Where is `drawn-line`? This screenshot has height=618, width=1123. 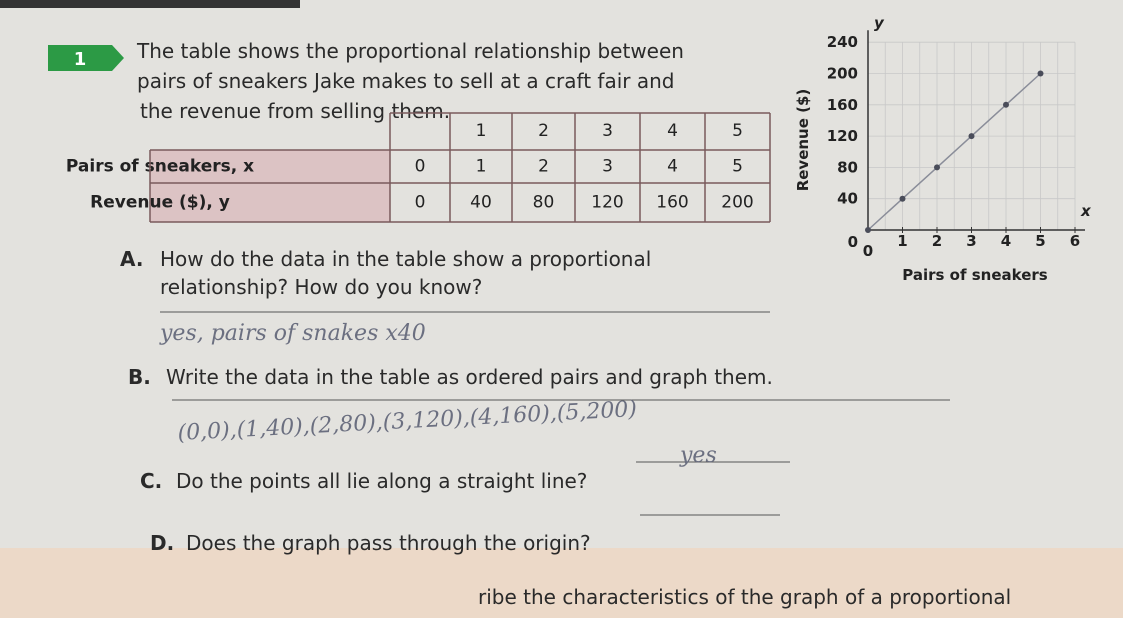
drawn-line is located at coordinates (954, 151).